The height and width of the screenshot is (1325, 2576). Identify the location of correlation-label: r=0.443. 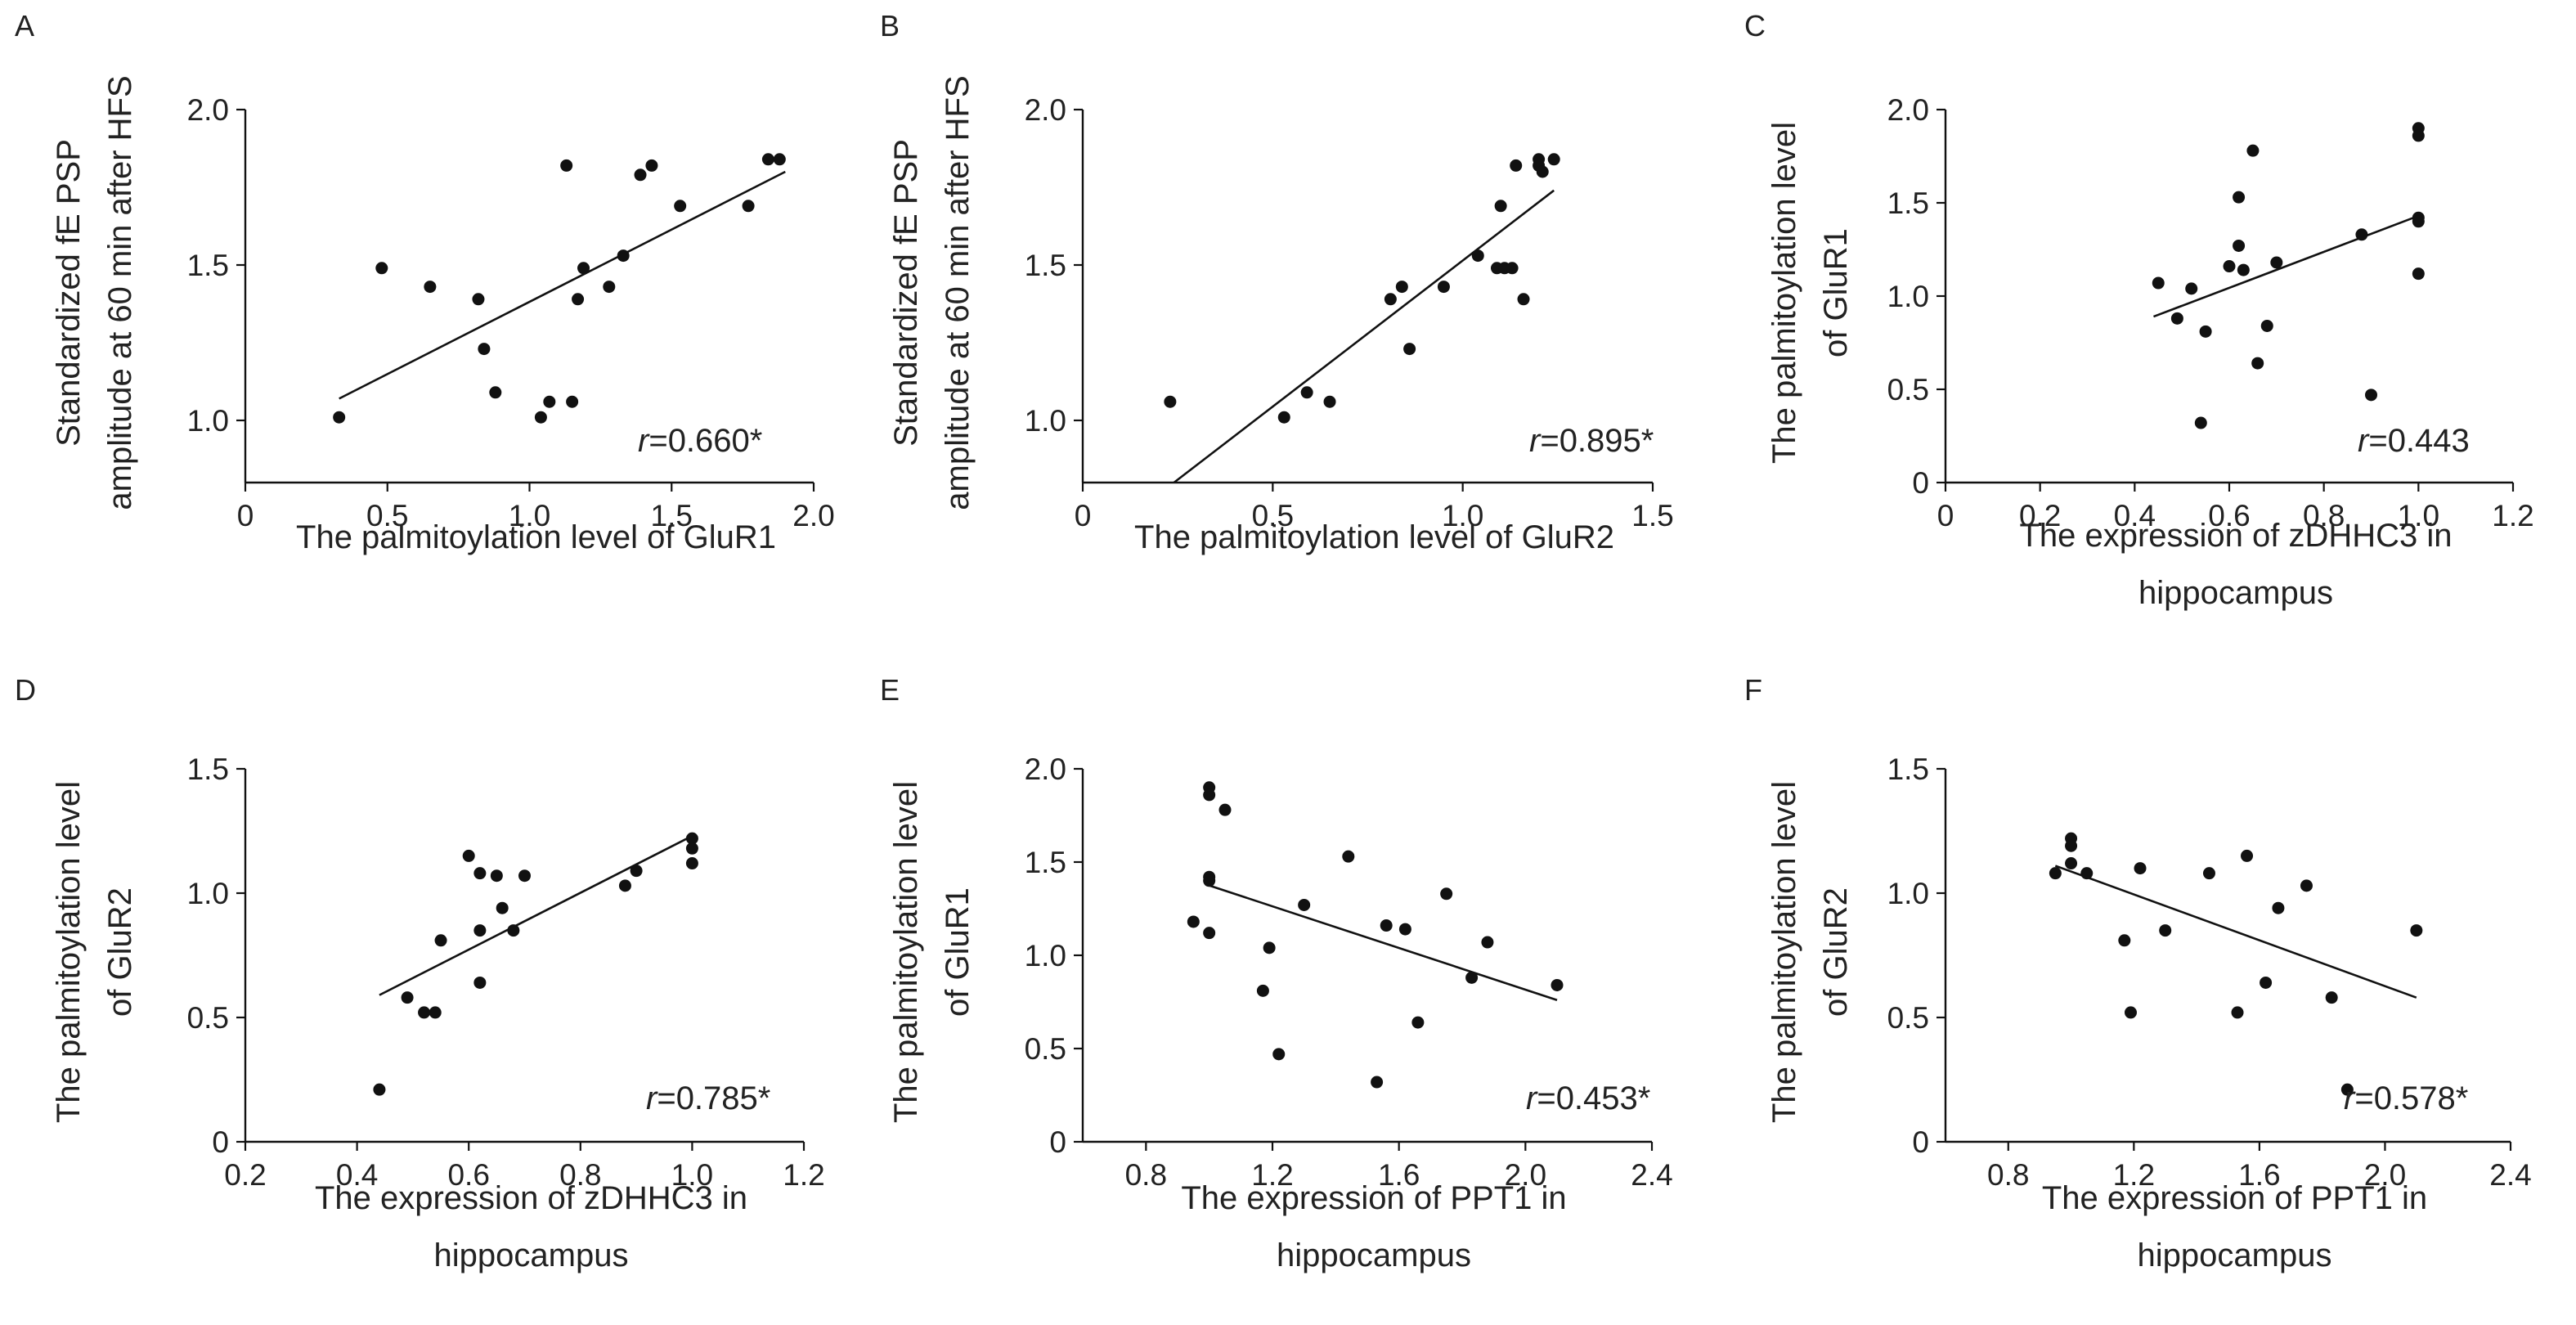
(2414, 441).